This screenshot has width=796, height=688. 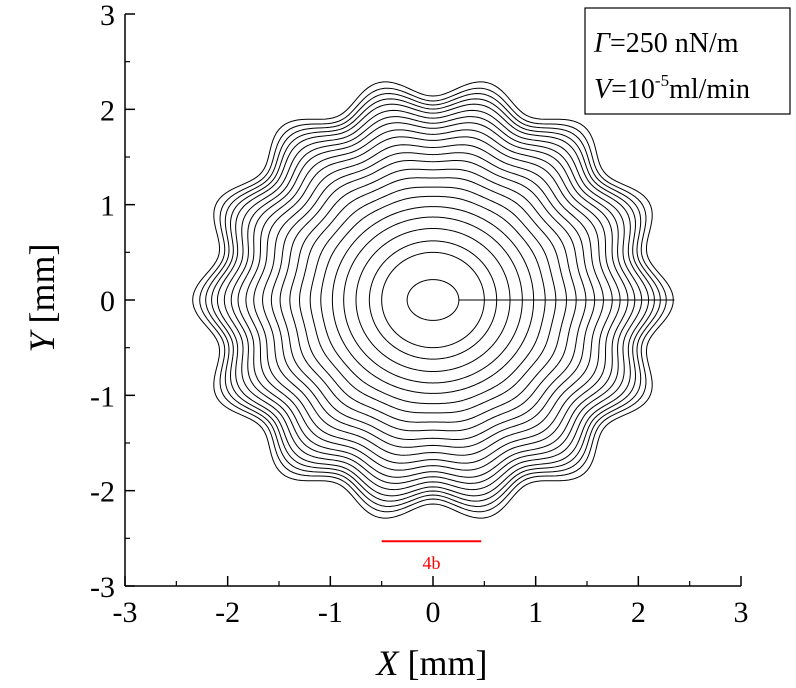 I want to click on legend-line-velocity: V=10-5ml/min, so click(x=672, y=88).